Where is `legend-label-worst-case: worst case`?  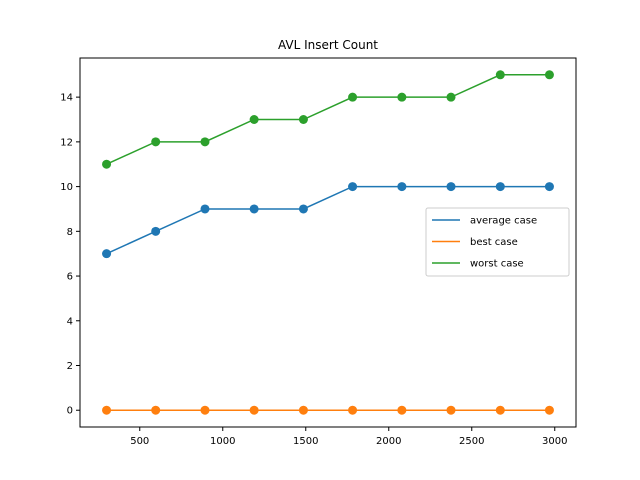 legend-label-worst-case: worst case is located at coordinates (497, 264).